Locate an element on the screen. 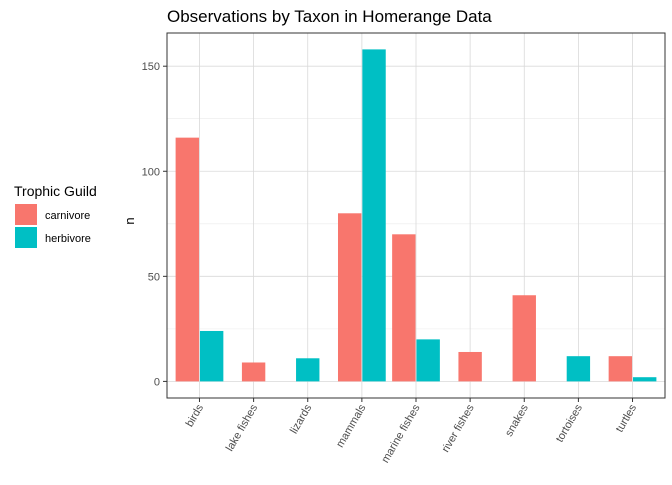 The height and width of the screenshot is (485, 672). x-tick-label: snakes is located at coordinates (517, 420).